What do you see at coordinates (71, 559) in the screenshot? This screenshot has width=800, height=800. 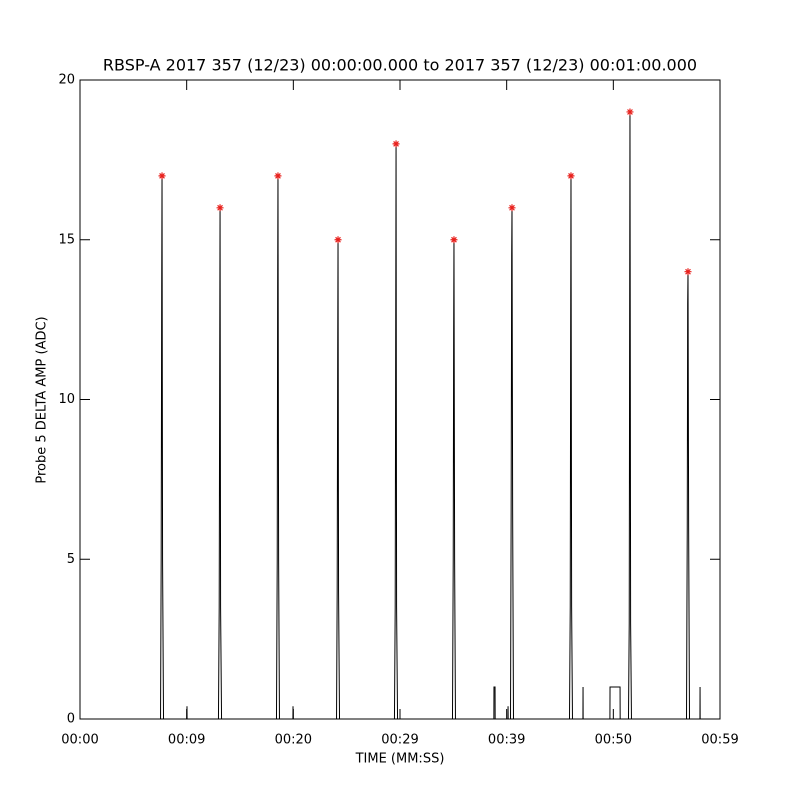 I see `y-tick-label: 5` at bounding box center [71, 559].